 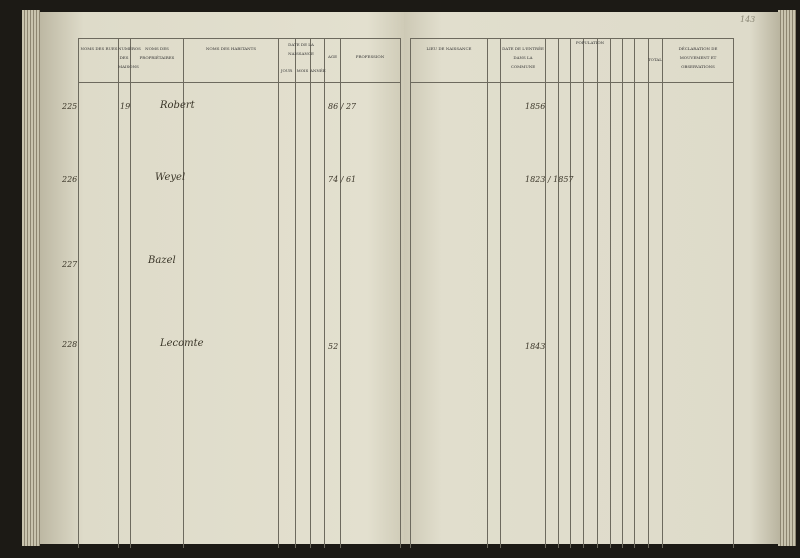 I want to click on page-stack-left, so click(x=31, y=278).